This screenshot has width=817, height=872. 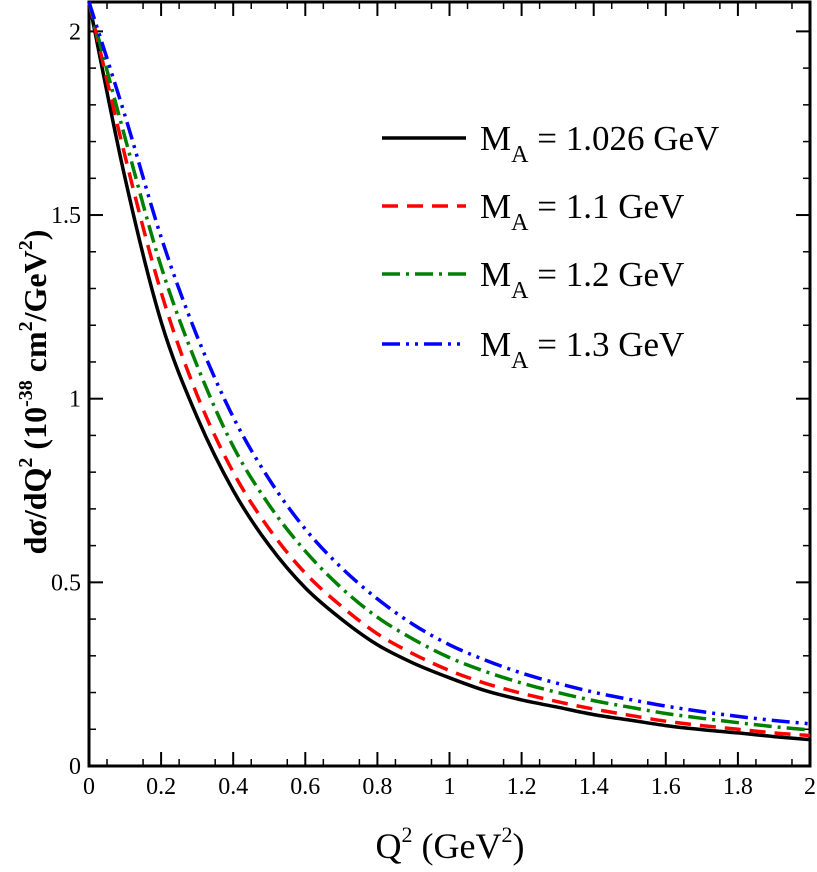 I want to click on x-tick-label: 0.8, so click(x=377, y=787).